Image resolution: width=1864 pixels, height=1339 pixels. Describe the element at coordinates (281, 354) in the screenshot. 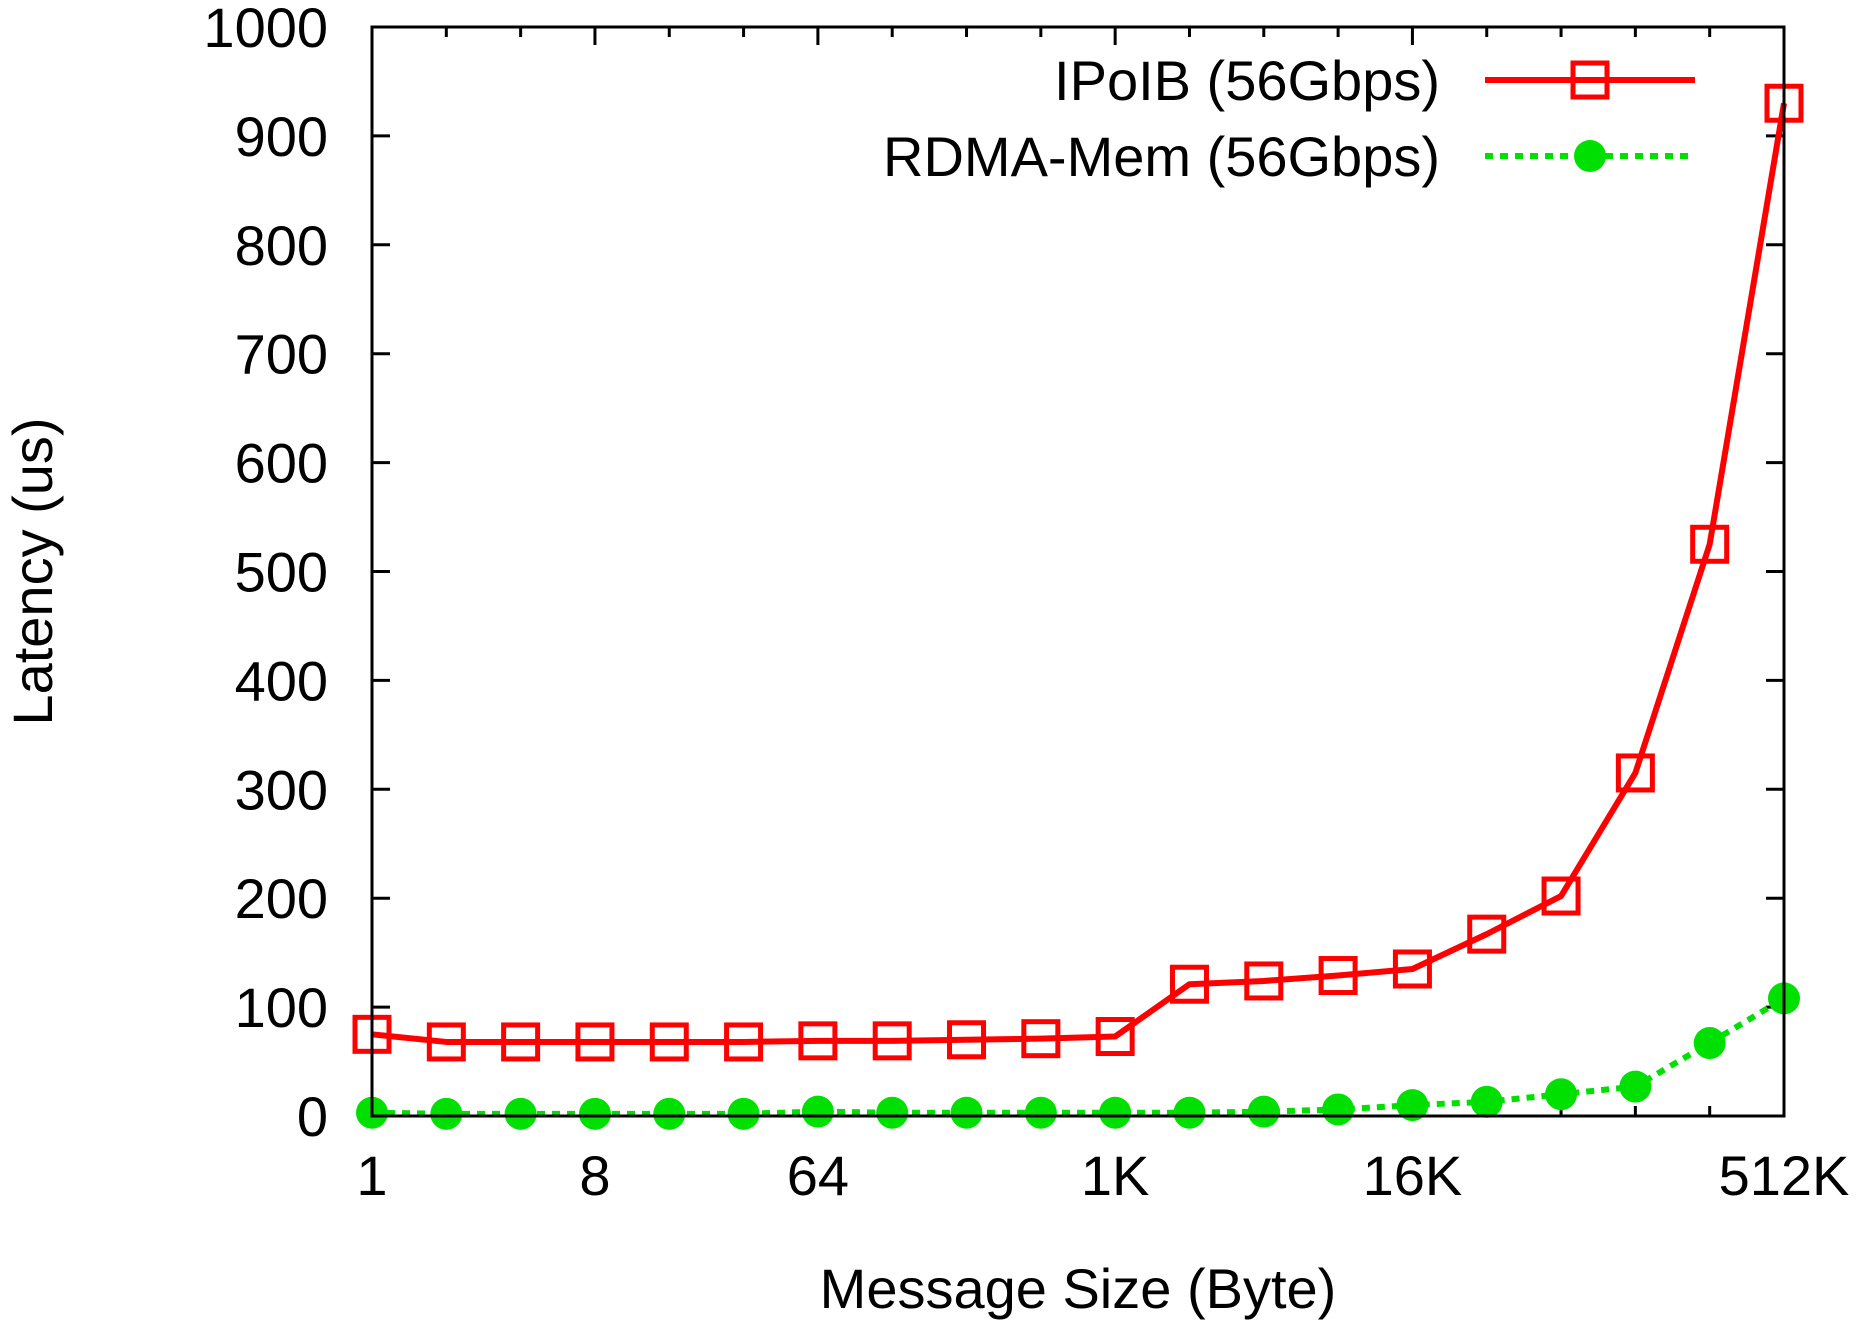

I see `y-tick-label: 700` at that location.